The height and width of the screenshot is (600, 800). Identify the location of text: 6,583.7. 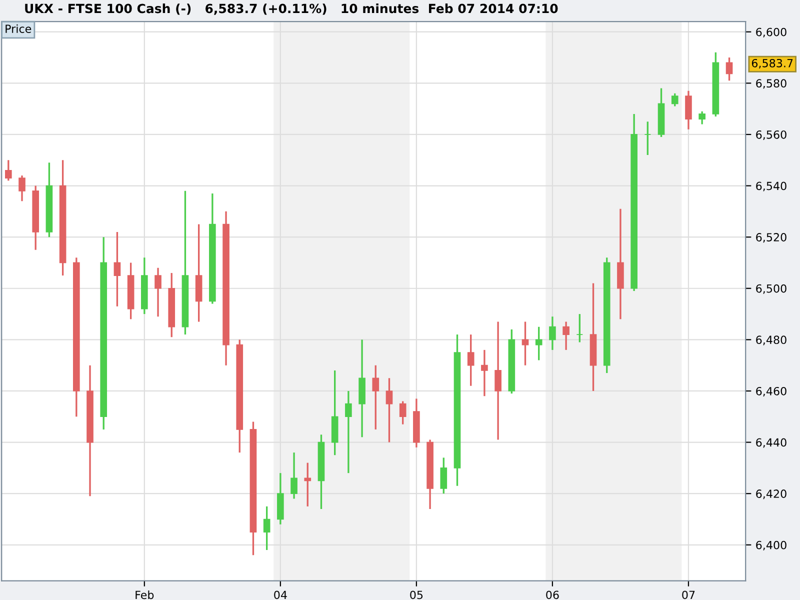
(772, 63).